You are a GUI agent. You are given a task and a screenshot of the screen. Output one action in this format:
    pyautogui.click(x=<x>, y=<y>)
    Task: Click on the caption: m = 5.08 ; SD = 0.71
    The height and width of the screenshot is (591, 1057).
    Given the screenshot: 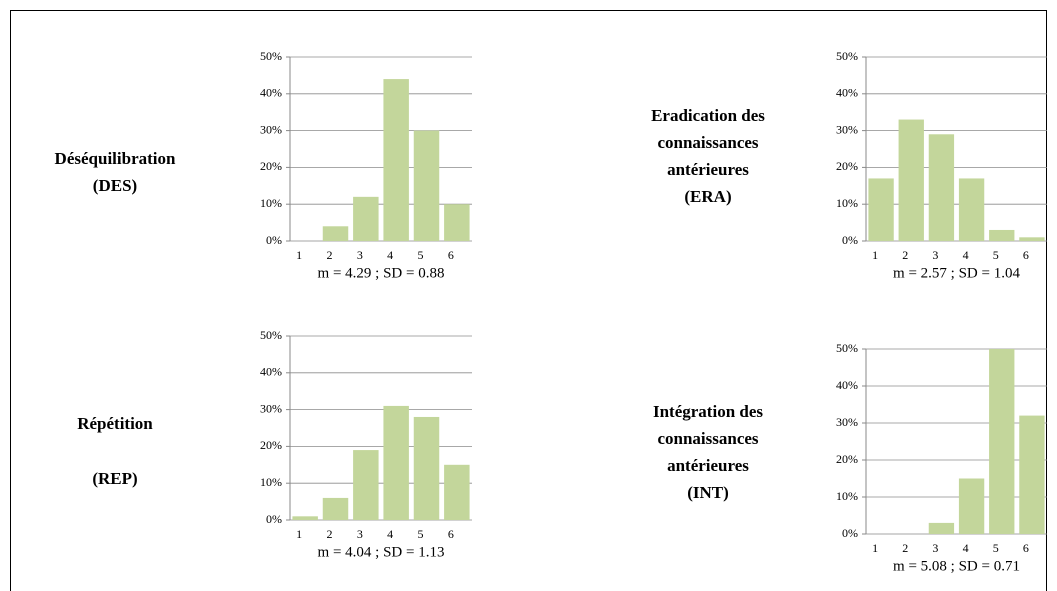 What is the action you would take?
    pyautogui.click(x=956, y=566)
    